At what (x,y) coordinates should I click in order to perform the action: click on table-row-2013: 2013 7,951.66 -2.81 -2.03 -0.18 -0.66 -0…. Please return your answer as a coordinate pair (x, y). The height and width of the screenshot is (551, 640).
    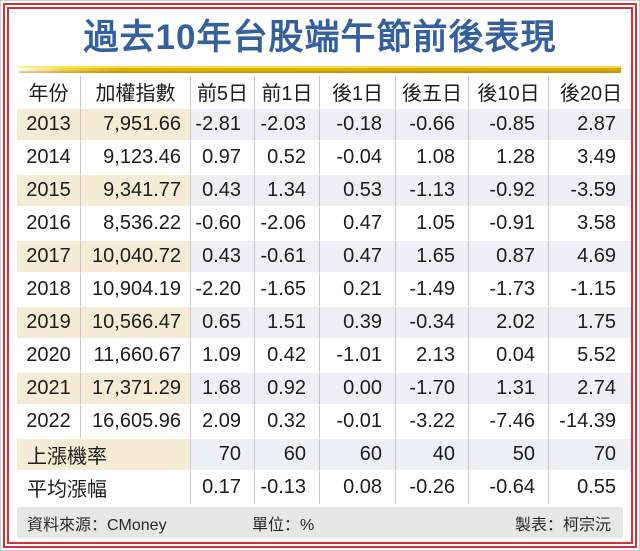
    Looking at the image, I should click on (324, 125).